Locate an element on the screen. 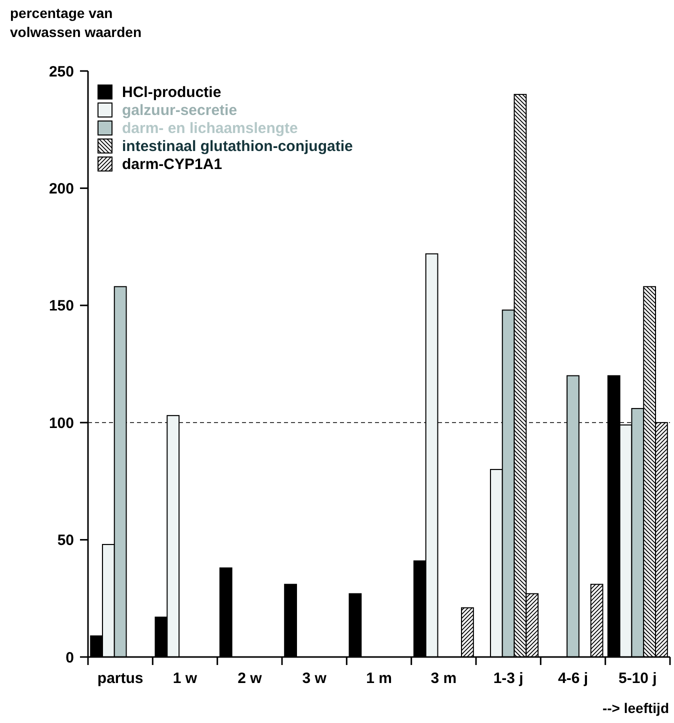 The image size is (674, 723). x-tick-label: 3 w is located at coordinates (314, 678).